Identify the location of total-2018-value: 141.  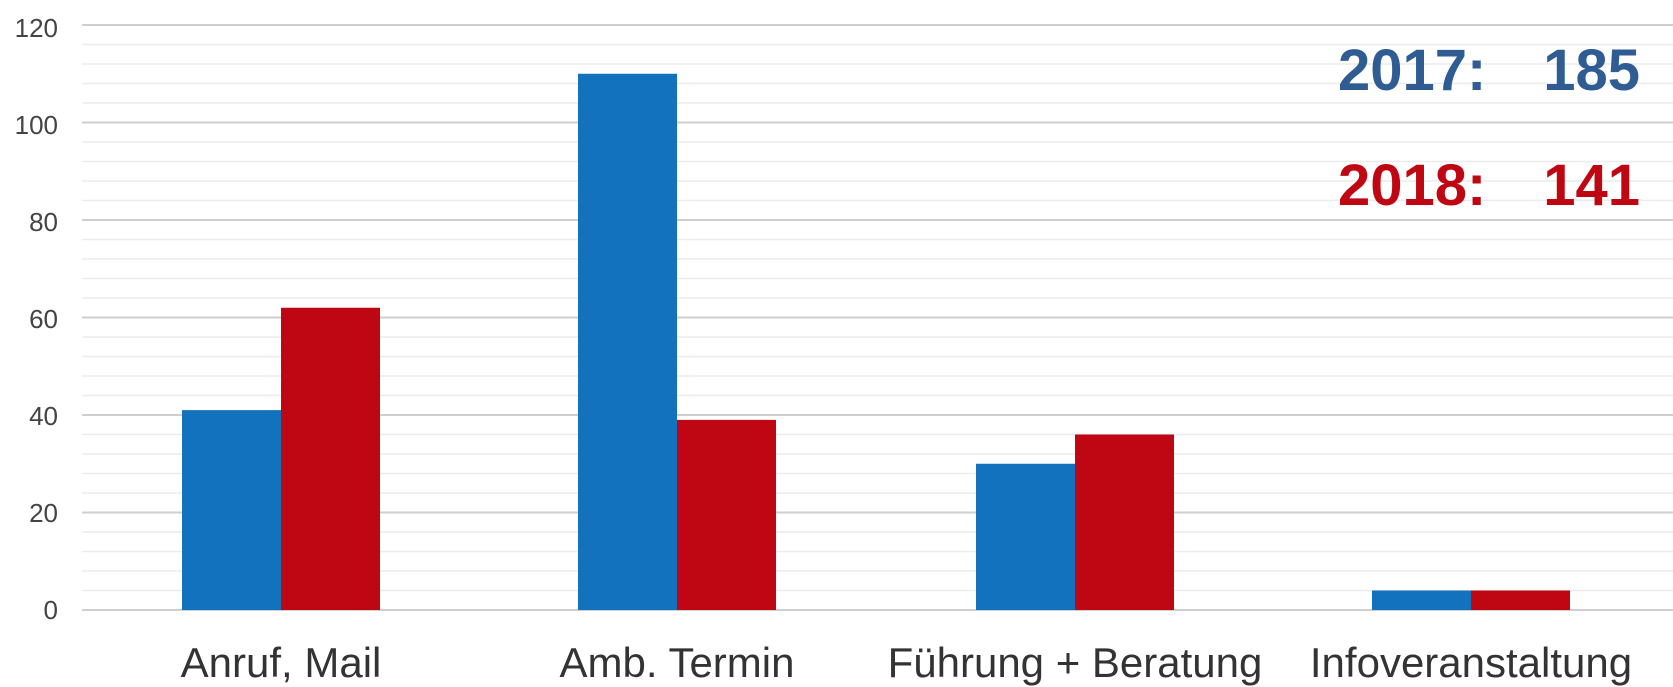
(1591, 185).